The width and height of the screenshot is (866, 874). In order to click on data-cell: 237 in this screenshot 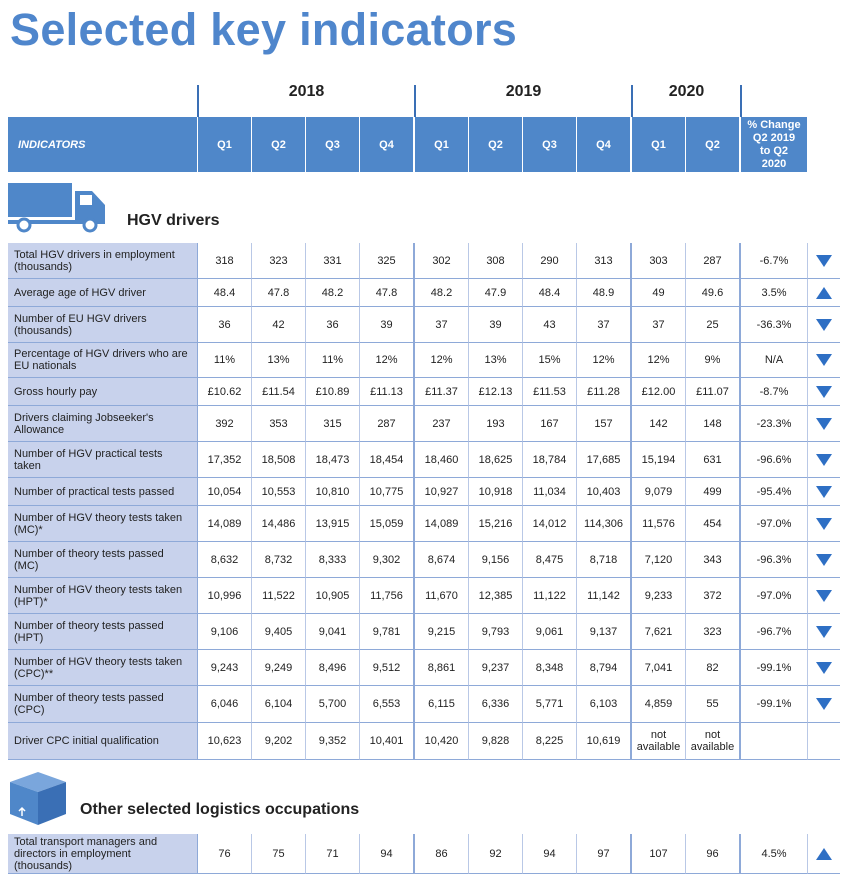, I will do `click(442, 424)`.